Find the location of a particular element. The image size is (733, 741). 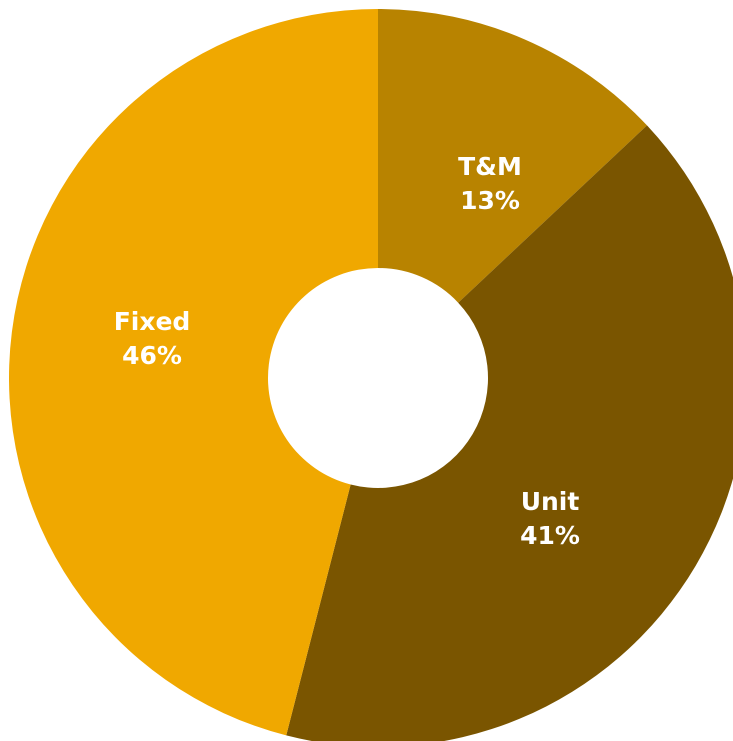

slice-value-label: 13% is located at coordinates (490, 200).